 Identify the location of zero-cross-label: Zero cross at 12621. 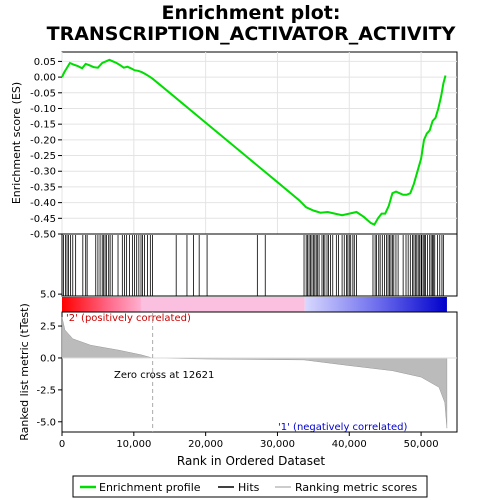
(164, 375).